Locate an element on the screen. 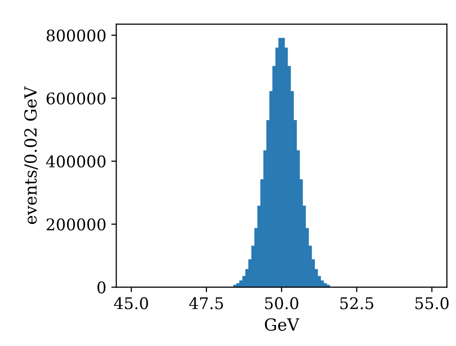 Image resolution: width=456 pixels, height=346 pixels. y-tick-label: 200000 is located at coordinates (76, 224).